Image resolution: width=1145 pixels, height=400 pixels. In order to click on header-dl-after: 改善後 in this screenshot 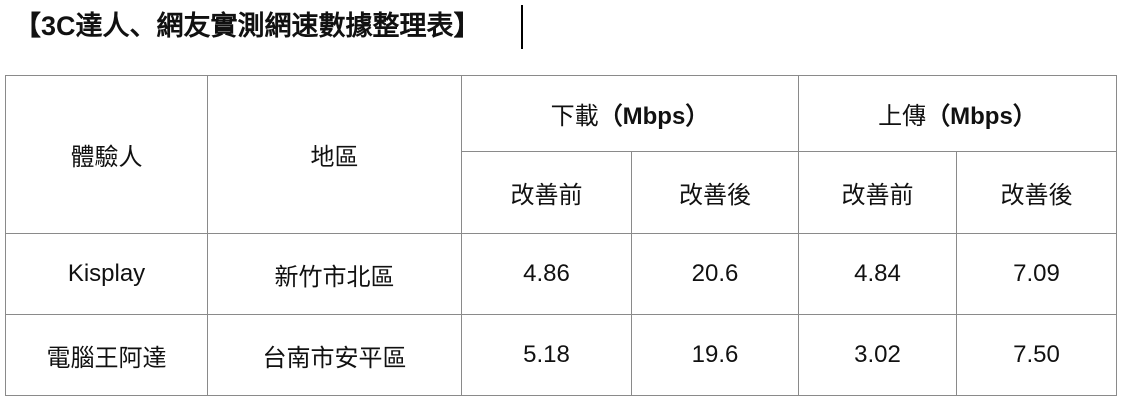, I will do `click(715, 192)`.